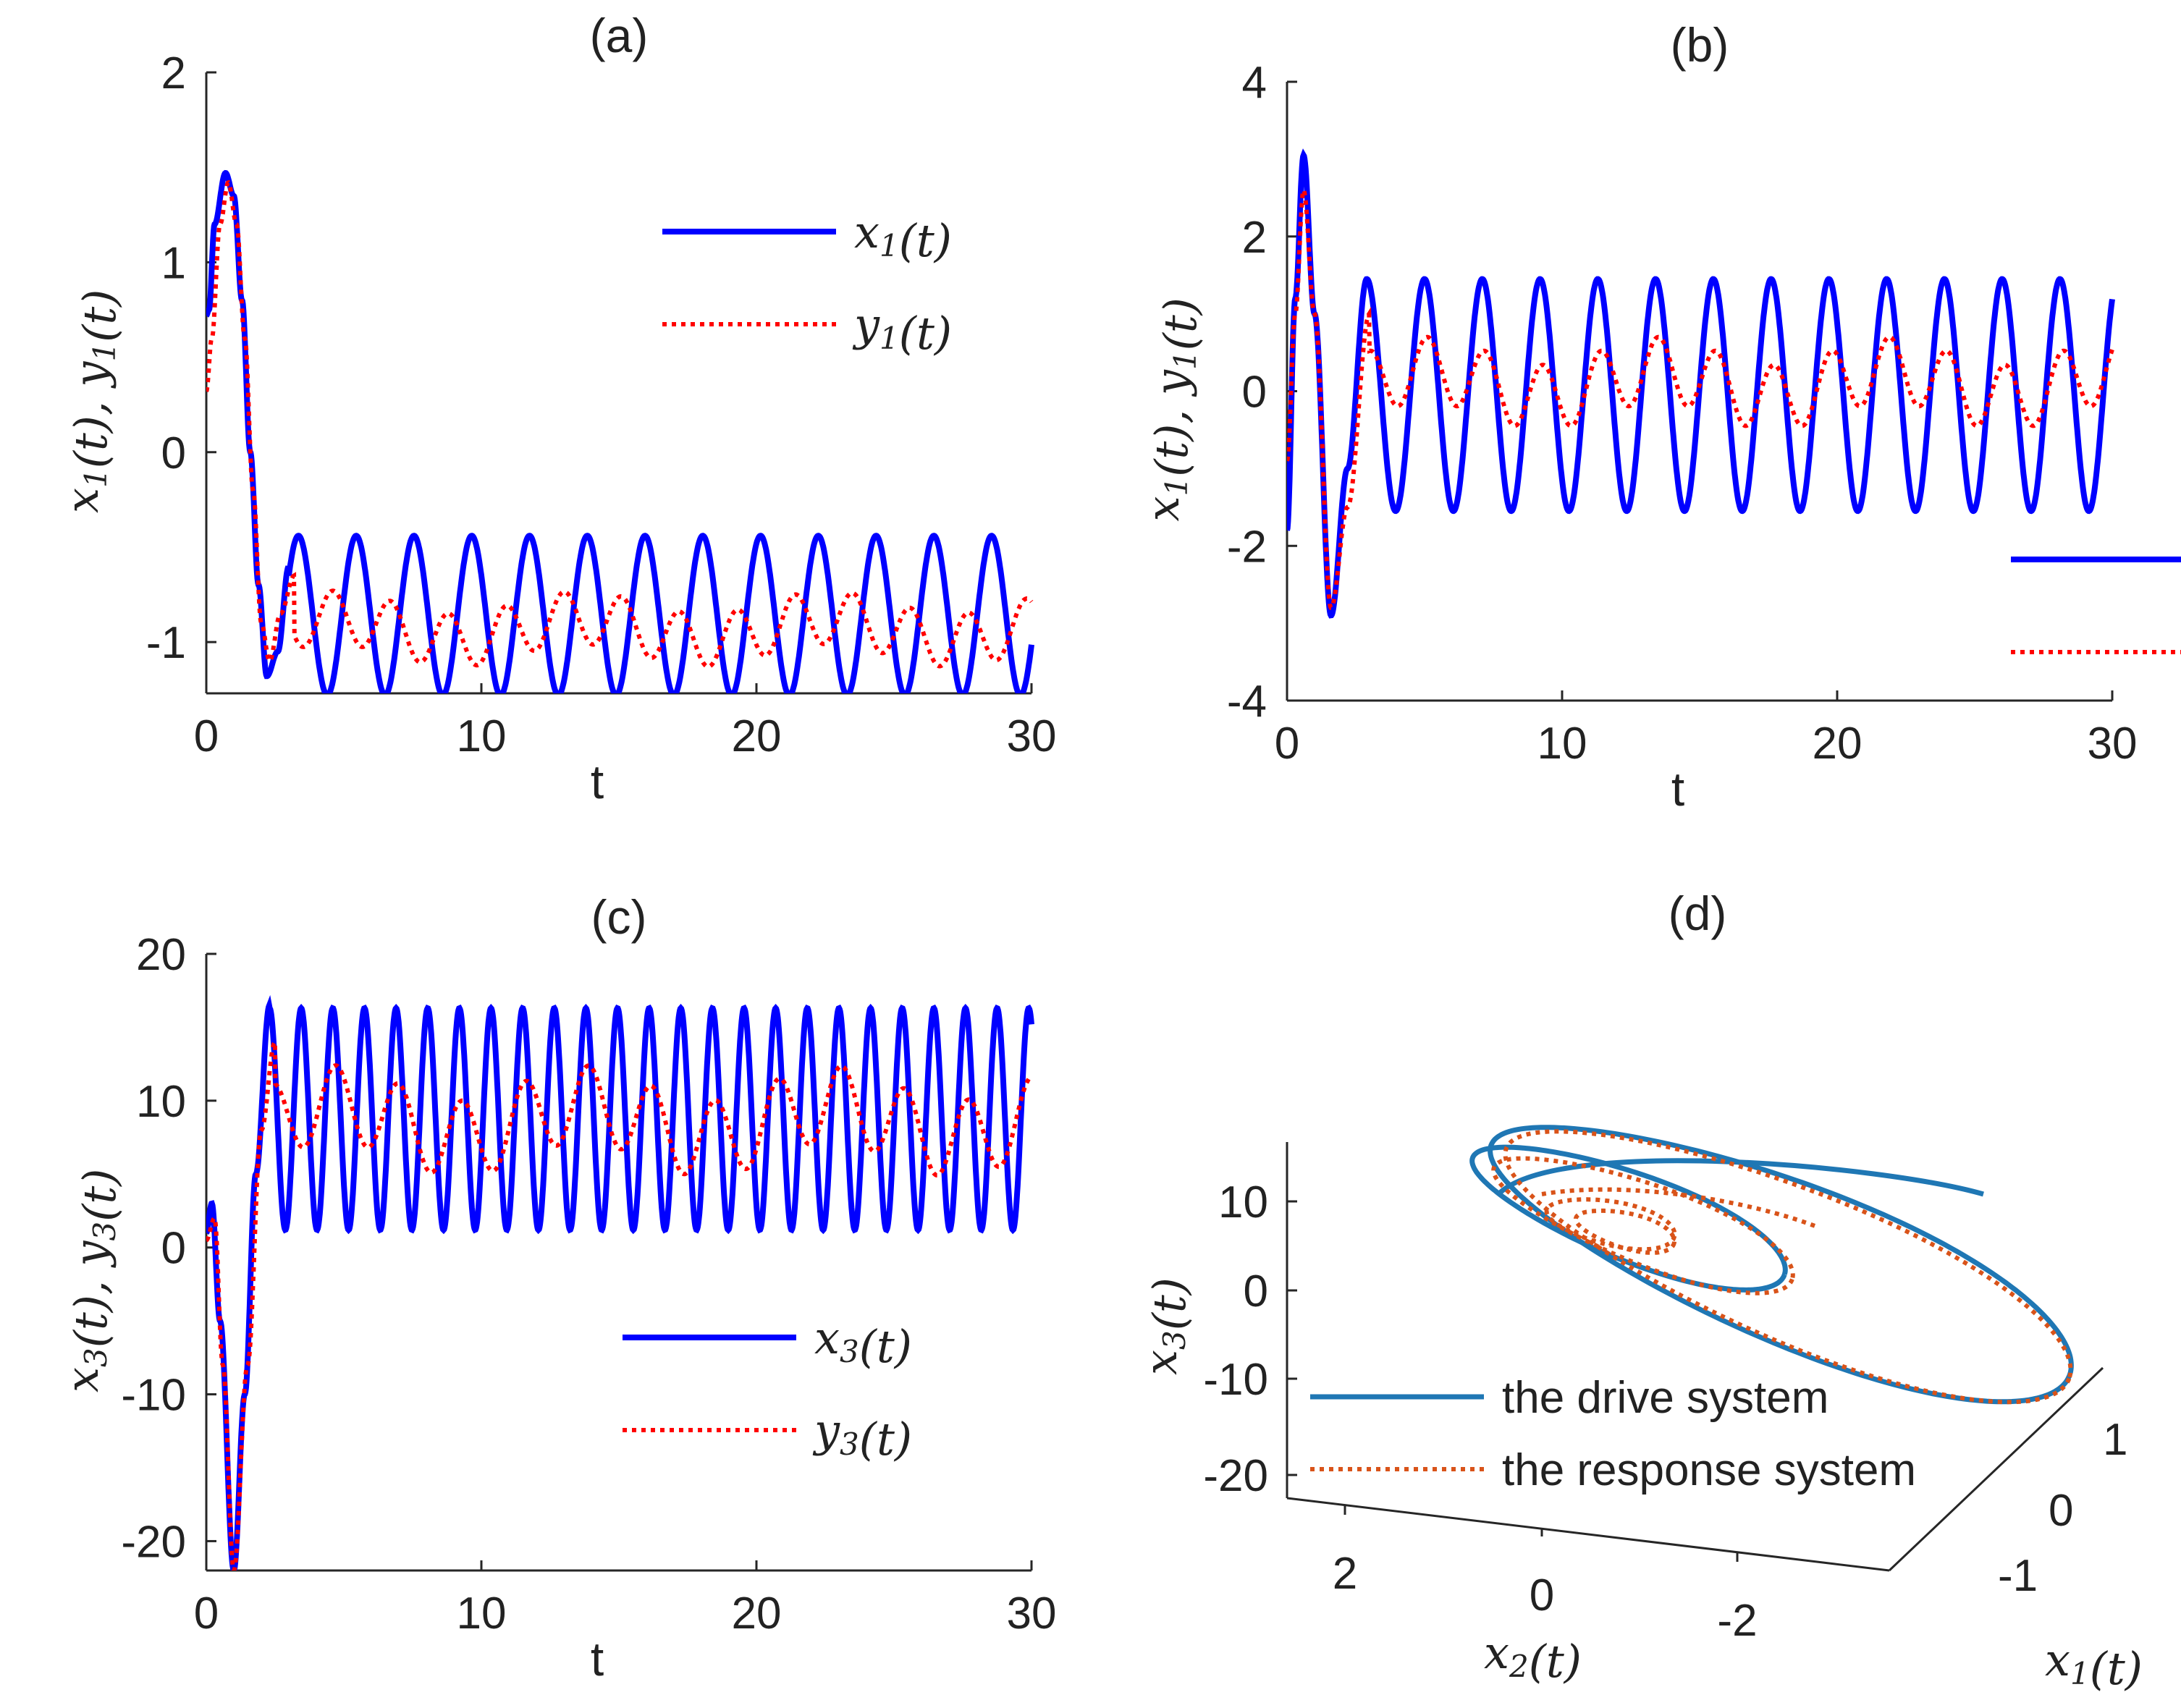 The height and width of the screenshot is (1708, 2181). What do you see at coordinates (1701, 397) in the screenshot?
I see `series-line-y2t` at bounding box center [1701, 397].